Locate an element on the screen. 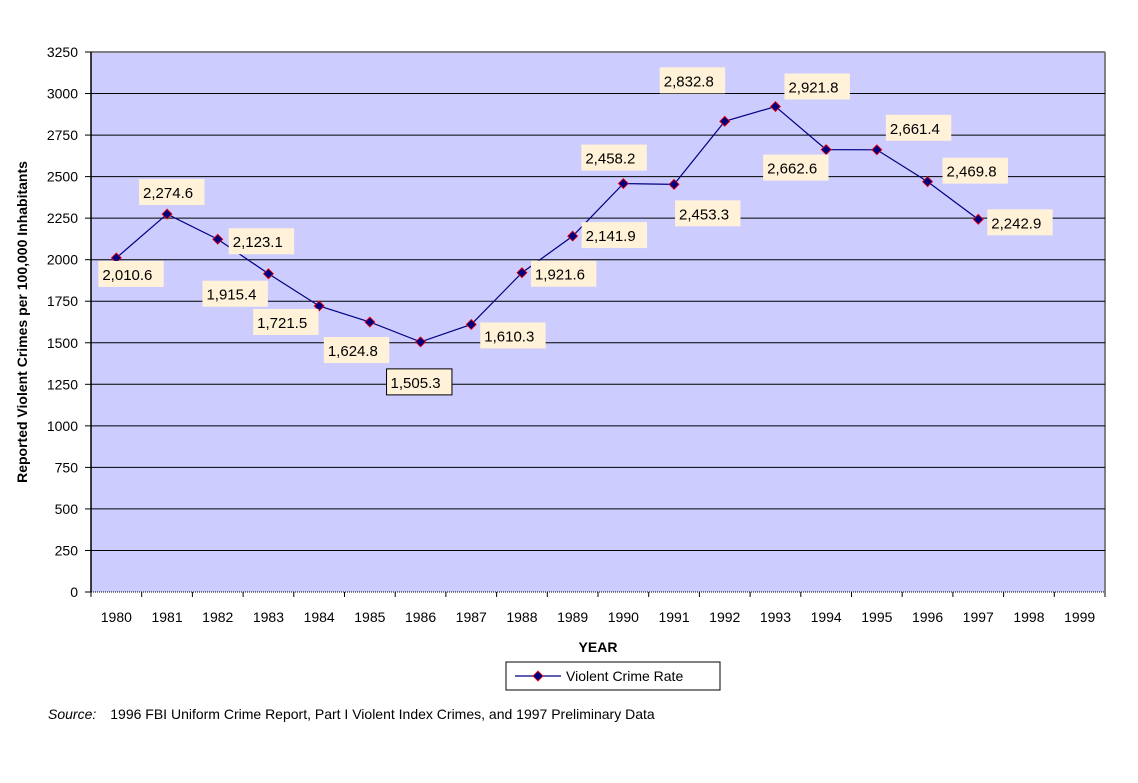  data-label: 2,010.6 is located at coordinates (131, 273).